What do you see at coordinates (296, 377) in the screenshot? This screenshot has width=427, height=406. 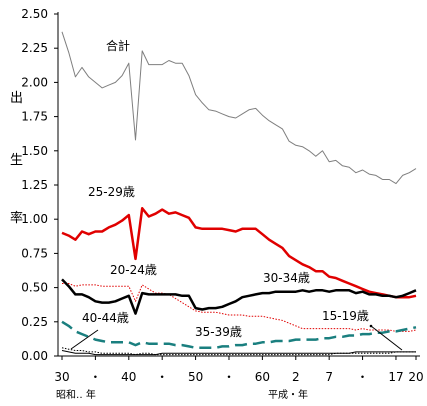 I see `x-tick-label: 2` at bounding box center [296, 377].